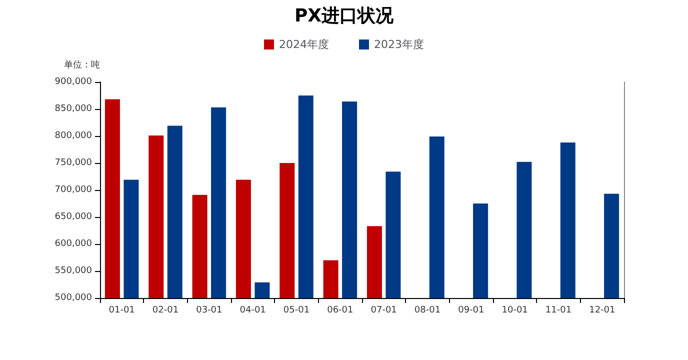 This screenshot has height=360, width=688. I want to click on y-tick-label: 550,000, so click(73, 271).